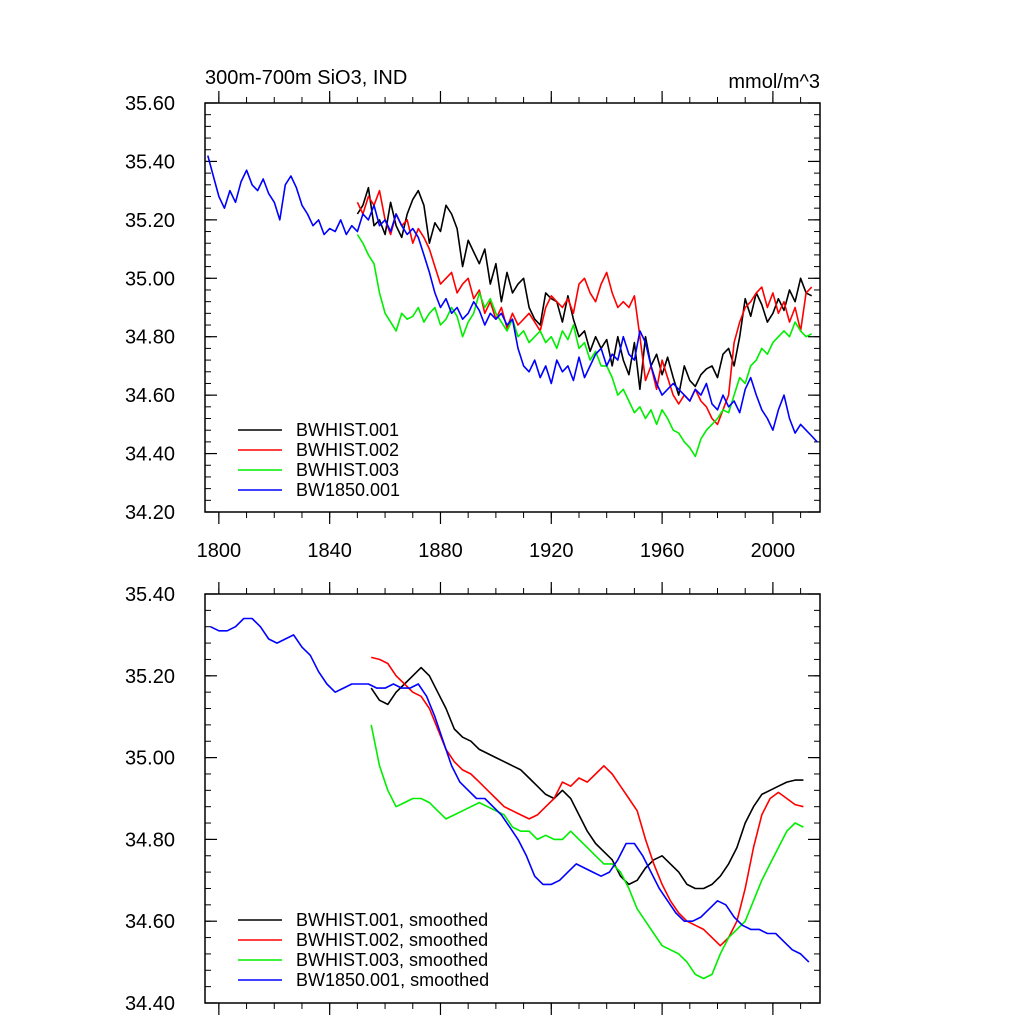  Describe the element at coordinates (347, 470) in the screenshot. I see `legend-label: BWHIST.003` at that location.